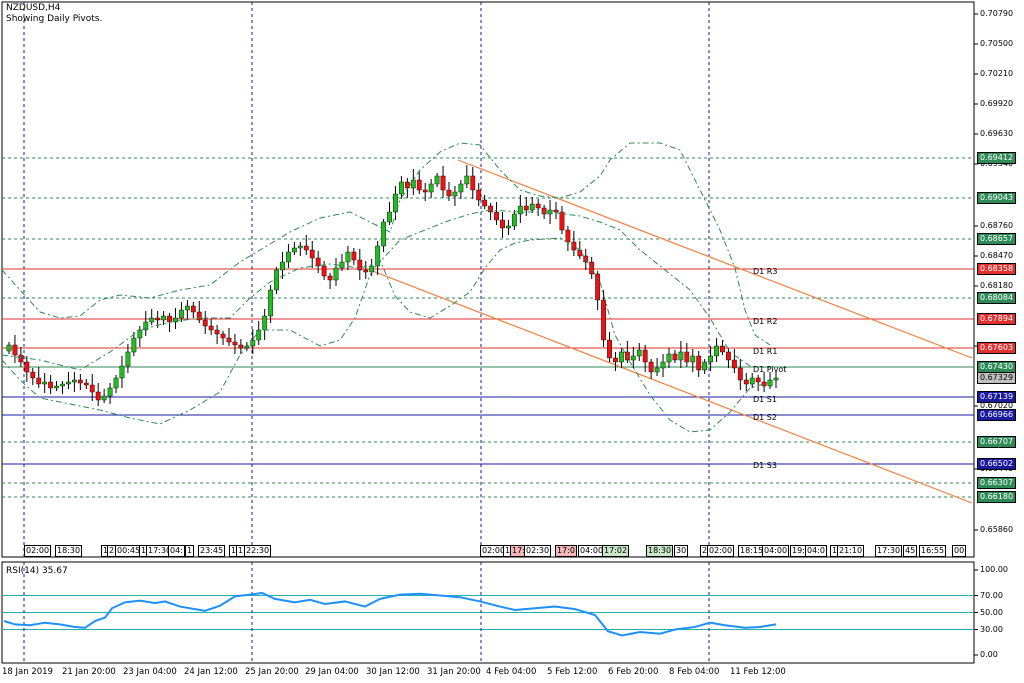 The width and height of the screenshot is (1024, 683). I want to click on price-tag: 0.67603, so click(996, 348).